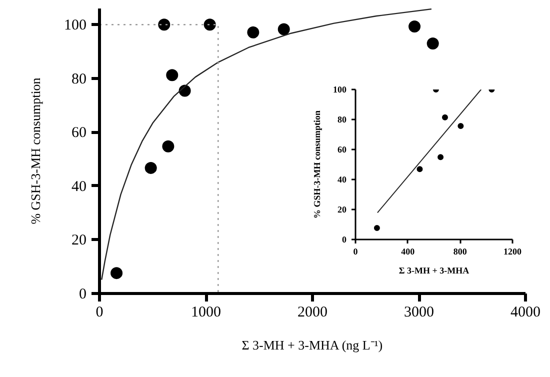 Image resolution: width=550 pixels, height=377 pixels. Describe the element at coordinates (419, 312) in the screenshot. I see `x-tick-label: 3000` at that location.